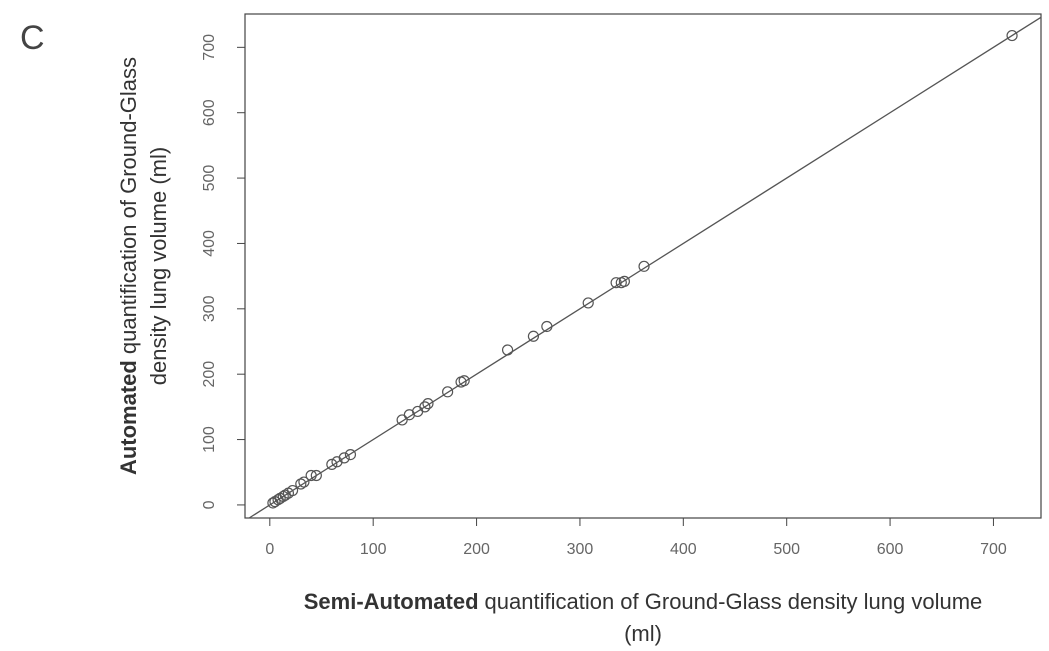 The image size is (1049, 651). I want to click on y-tick-label: 0, so click(209, 504).